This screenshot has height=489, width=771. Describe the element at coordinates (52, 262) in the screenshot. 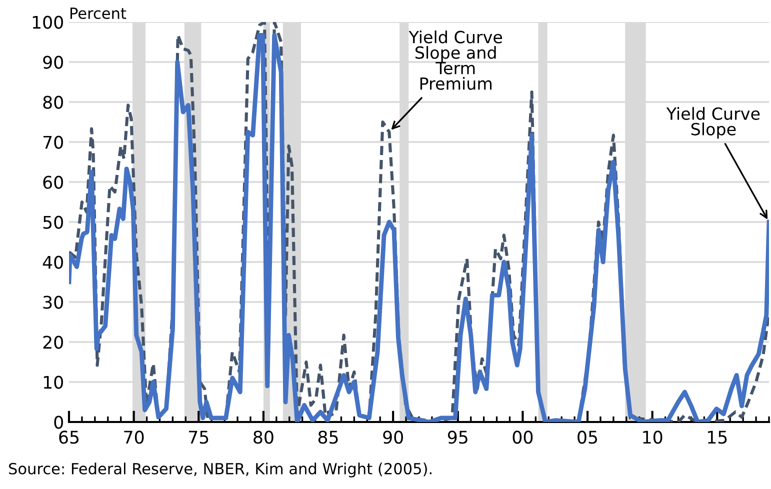

I see `y-tick-label: 40` at that location.